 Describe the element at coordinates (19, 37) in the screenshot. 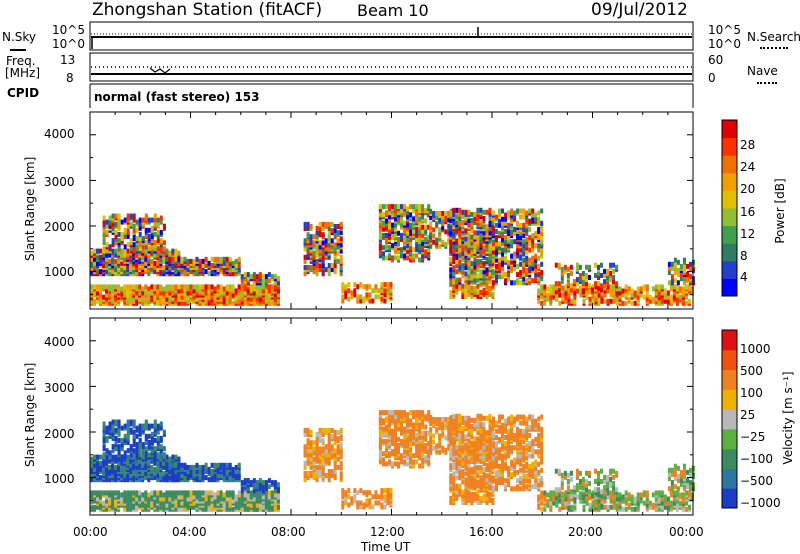

I see `nsky-label: N.Sky` at that location.